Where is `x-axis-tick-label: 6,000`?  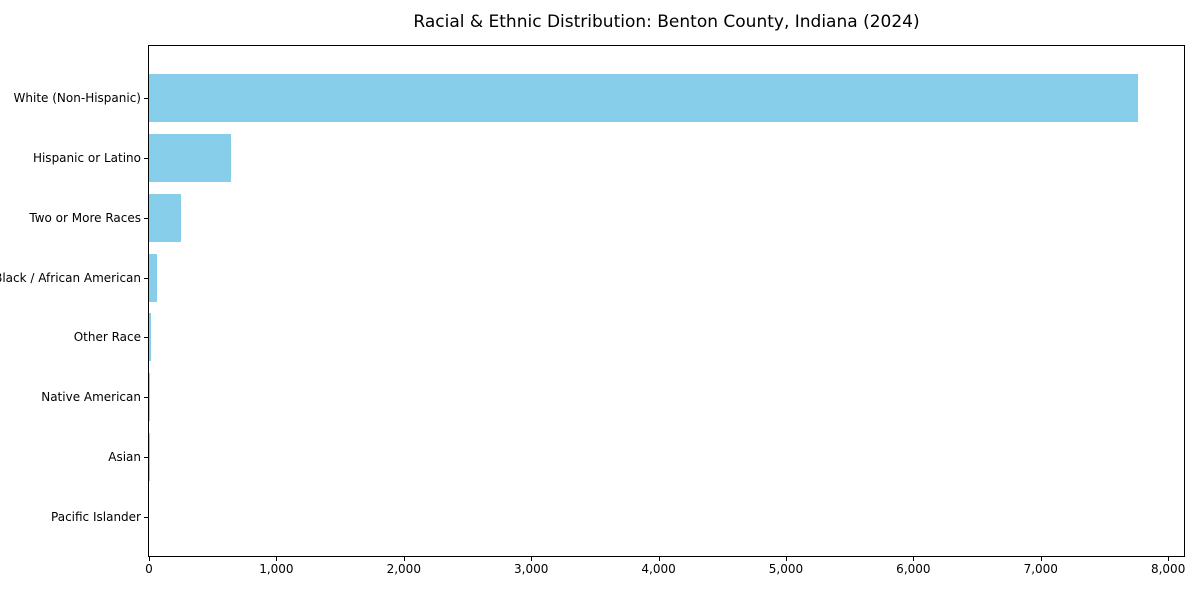 x-axis-tick-label: 6,000 is located at coordinates (913, 569).